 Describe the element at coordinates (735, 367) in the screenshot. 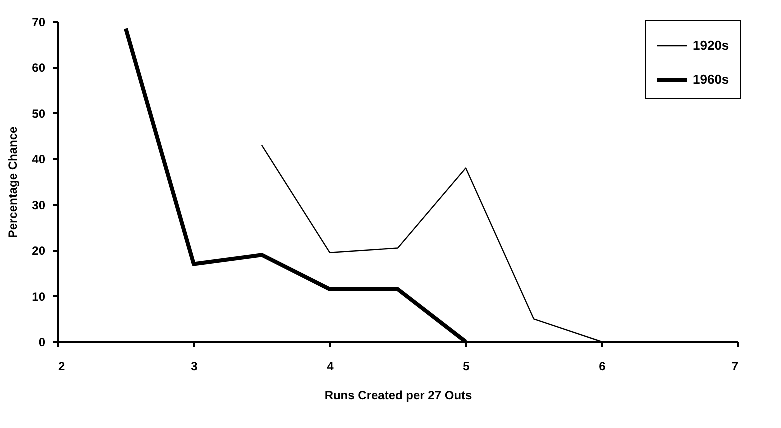

I see `x-tick-label: 7` at that location.